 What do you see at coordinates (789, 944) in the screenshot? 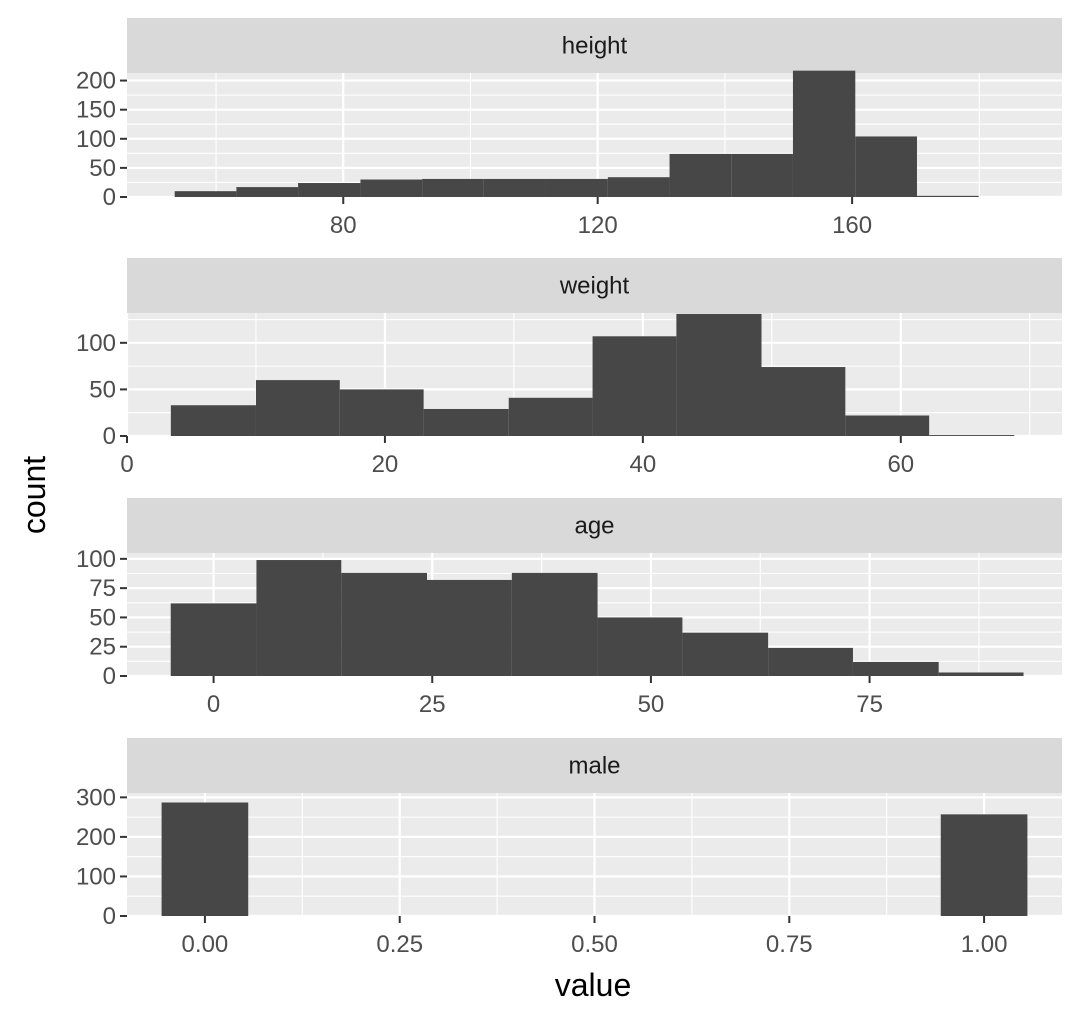
I see `x-tick-label: 0.75` at bounding box center [789, 944].